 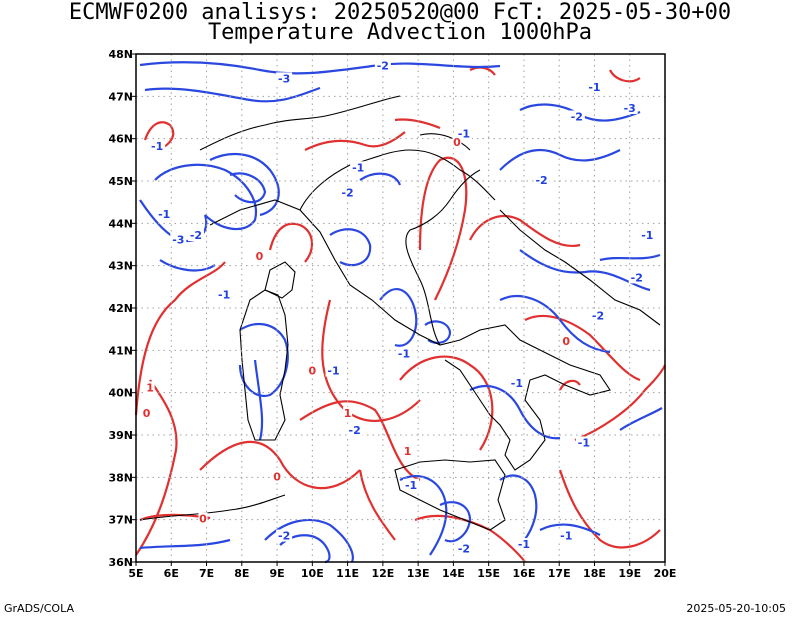 I want to click on y-tick-label: 37N, so click(x=120, y=520).